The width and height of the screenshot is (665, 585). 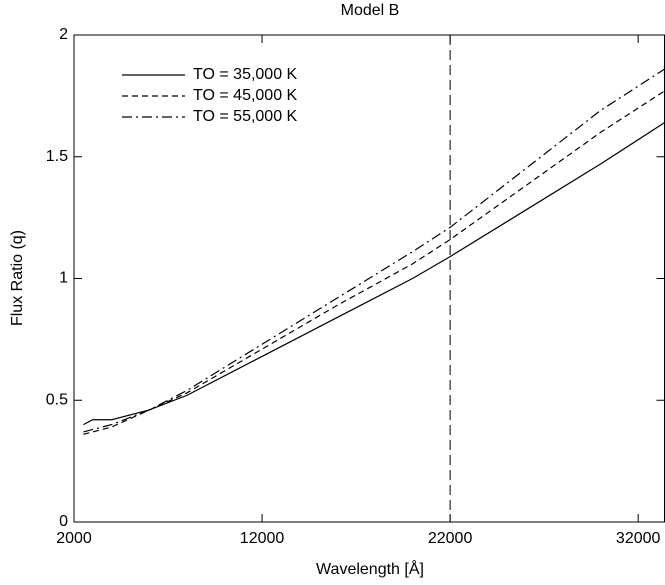 I want to click on legend-label: TO = 45,000 K, so click(x=245, y=95).